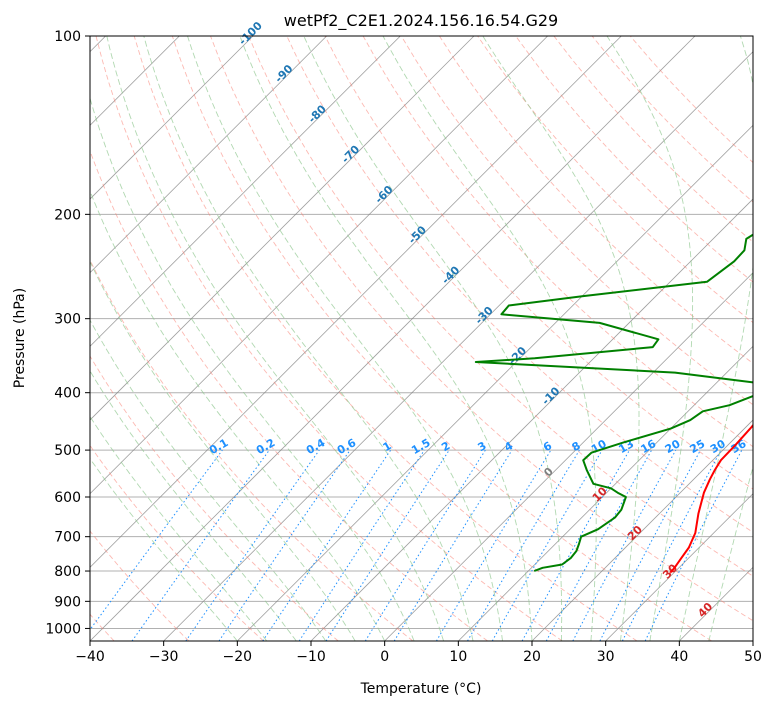 The width and height of the screenshot is (775, 708). What do you see at coordinates (458, 657) in the screenshot?
I see `x-tick-label: 10` at bounding box center [458, 657].